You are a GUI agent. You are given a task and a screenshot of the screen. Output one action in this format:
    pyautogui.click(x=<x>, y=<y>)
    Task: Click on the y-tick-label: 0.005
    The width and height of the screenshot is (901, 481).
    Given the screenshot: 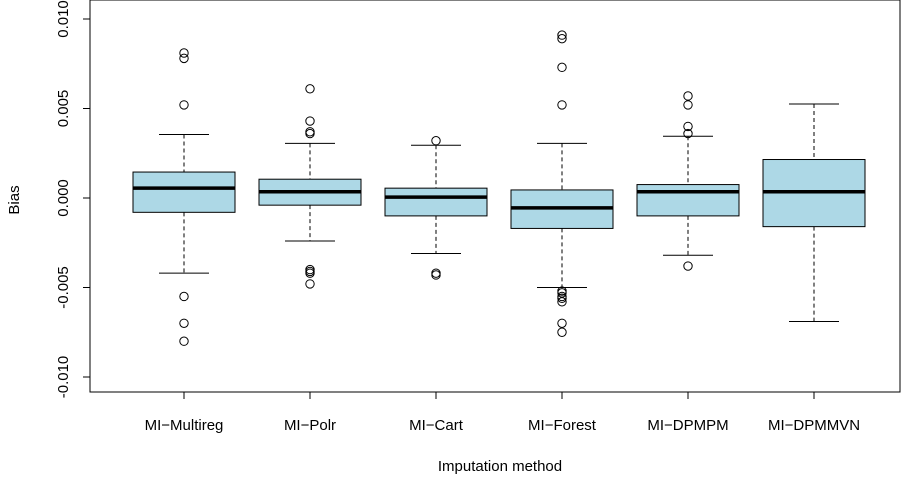 What is the action you would take?
    pyautogui.click(x=63, y=109)
    